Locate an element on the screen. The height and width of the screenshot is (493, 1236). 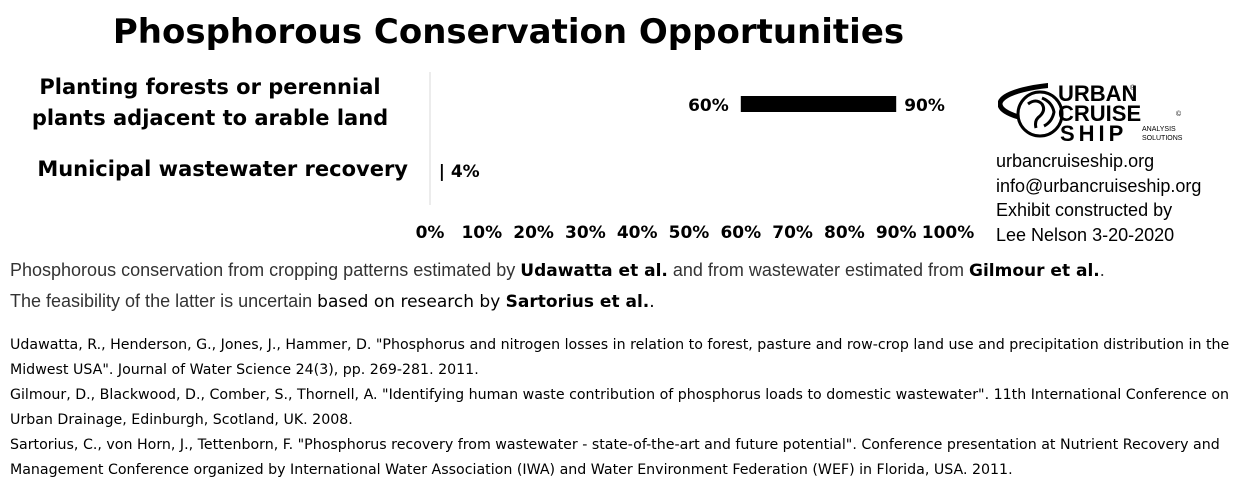
note-text-2: and from wastewater estimated from is located at coordinates (818, 270).